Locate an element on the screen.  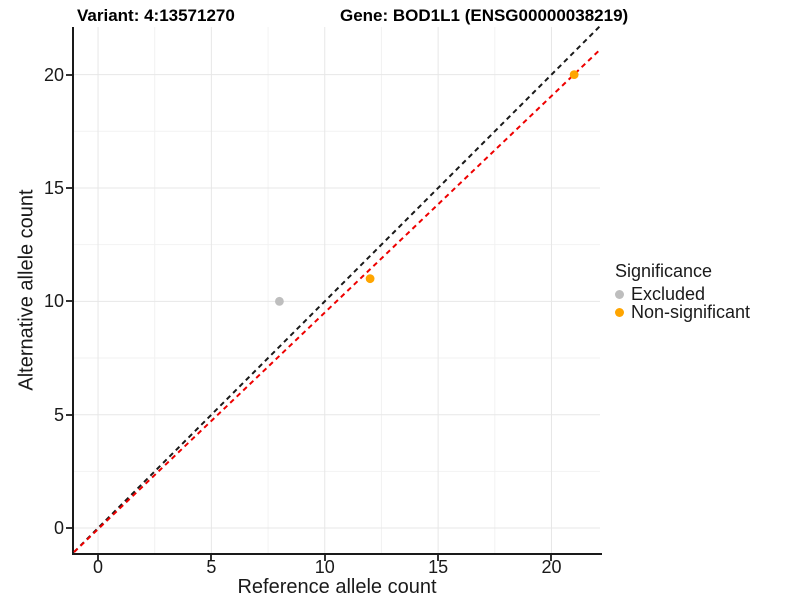
y-tick-label: 5 is located at coordinates (58, 414).